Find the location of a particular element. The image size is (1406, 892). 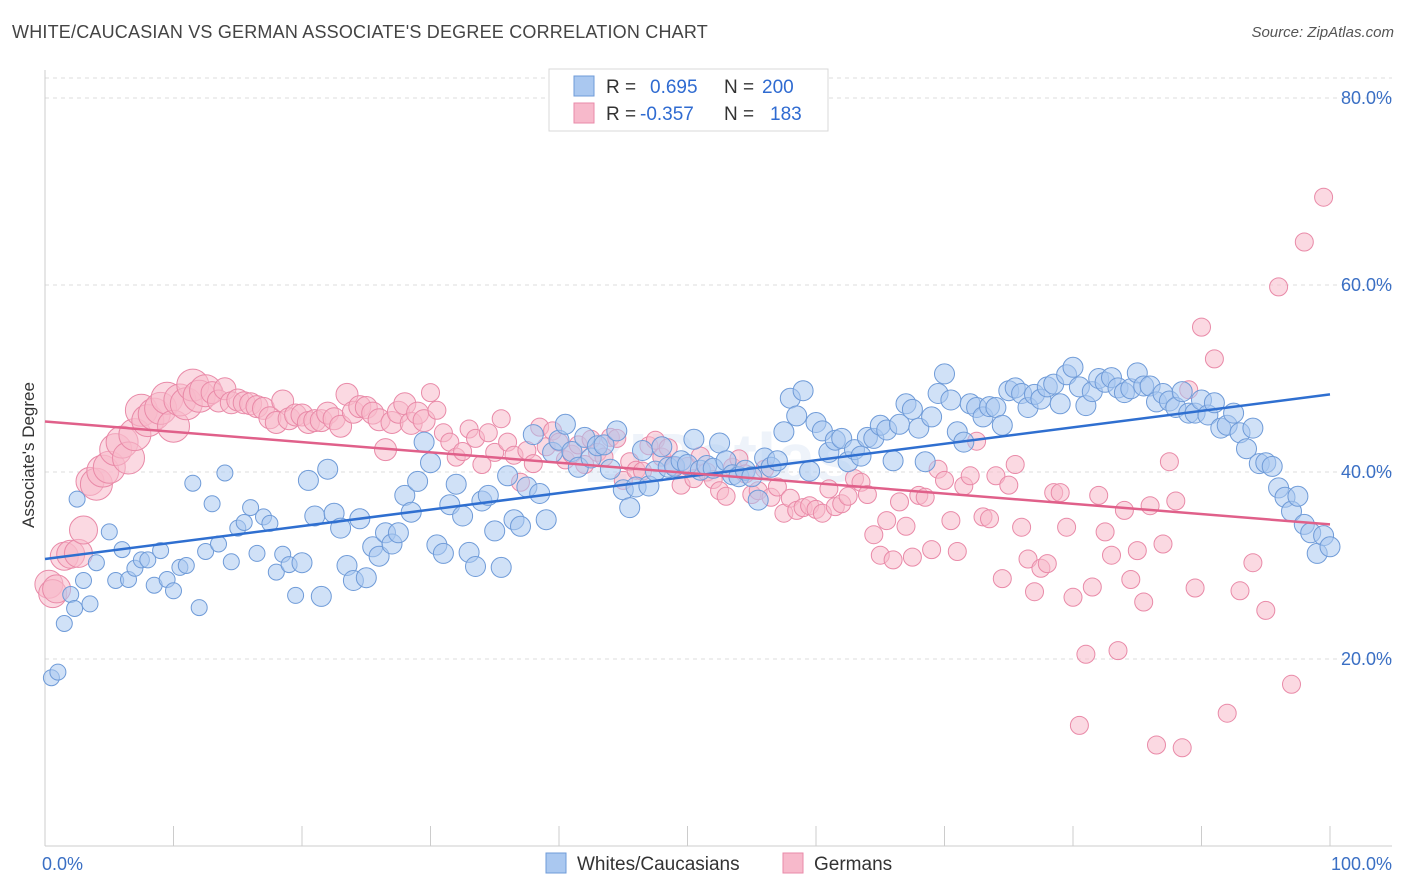

y-tick-label-2: 60.0% is located at coordinates (1366, 285).